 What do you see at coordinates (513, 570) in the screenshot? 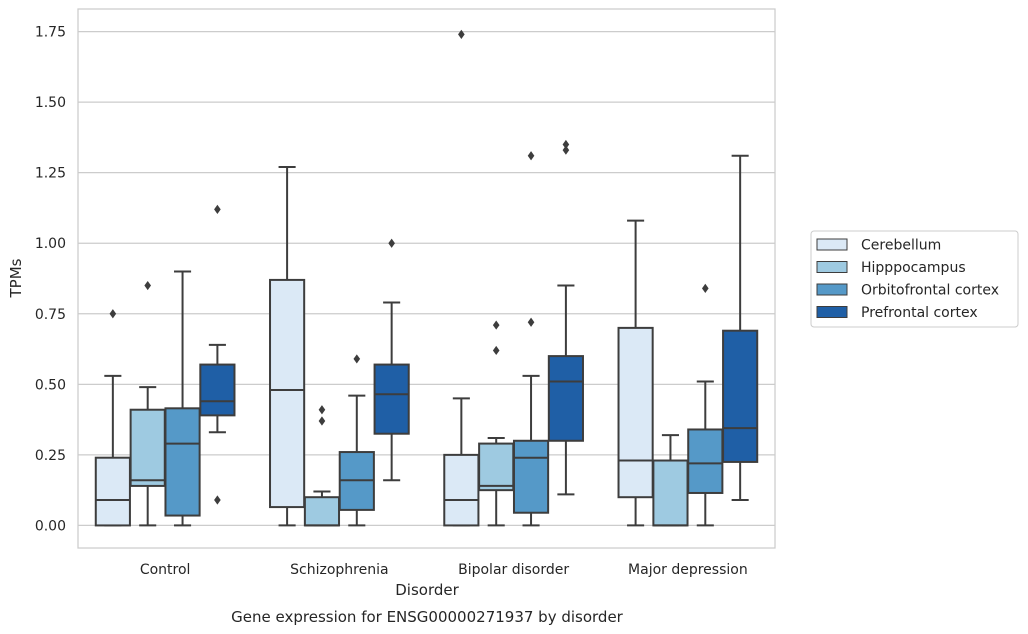
I see `x-tick-label: Bipolar disorder` at bounding box center [513, 570].